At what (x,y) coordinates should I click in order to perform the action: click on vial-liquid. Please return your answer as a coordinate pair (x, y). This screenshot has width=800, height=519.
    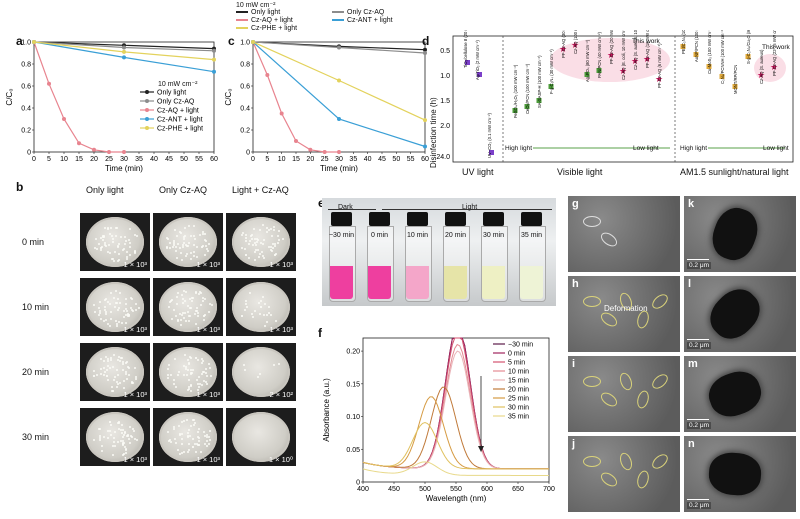
    Looking at the image, I should click on (493, 282).